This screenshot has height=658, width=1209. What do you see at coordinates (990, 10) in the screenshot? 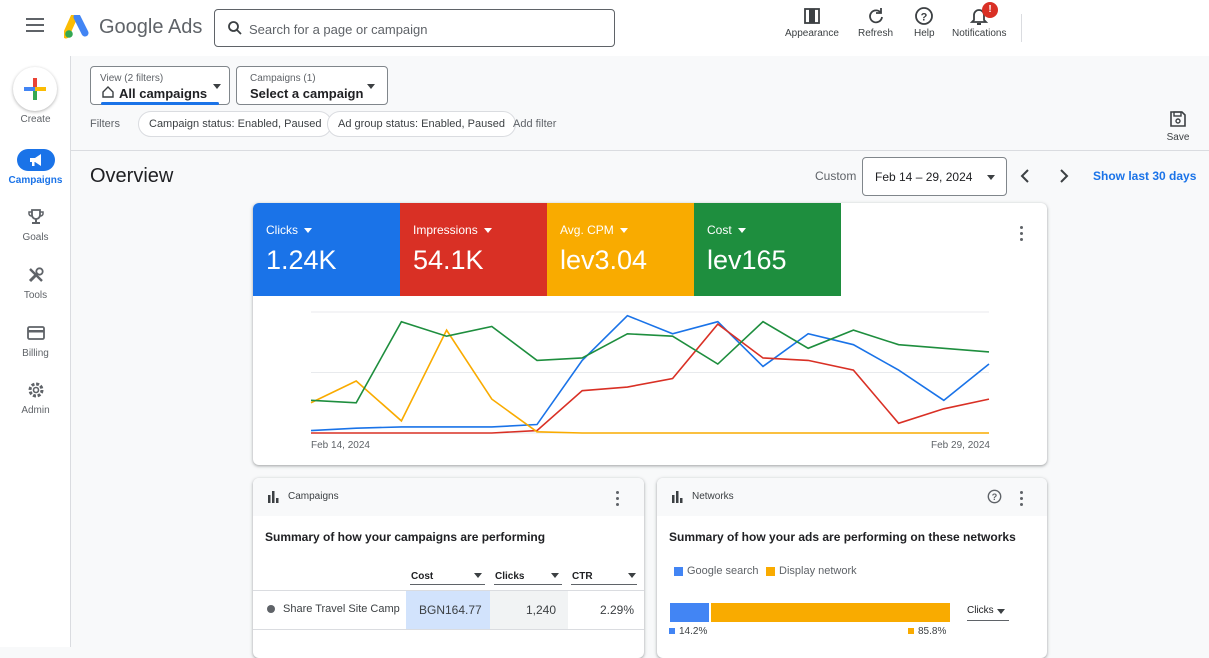
I see `notification-badge: !` at bounding box center [990, 10].